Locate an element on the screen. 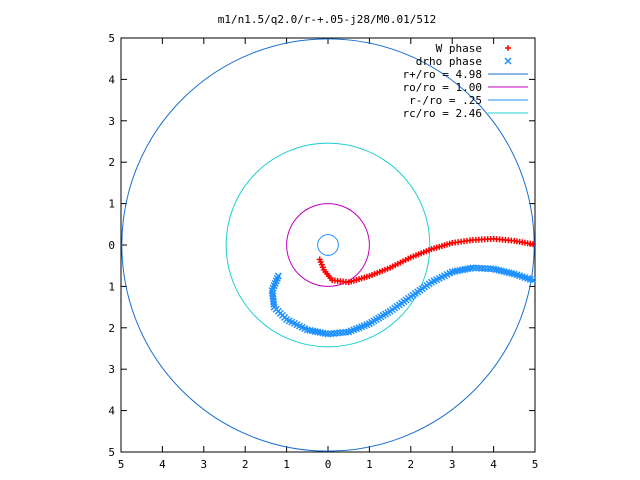 This screenshot has width=640, height=480. legend-label: r+/ro = 4.98 is located at coordinates (442, 74).